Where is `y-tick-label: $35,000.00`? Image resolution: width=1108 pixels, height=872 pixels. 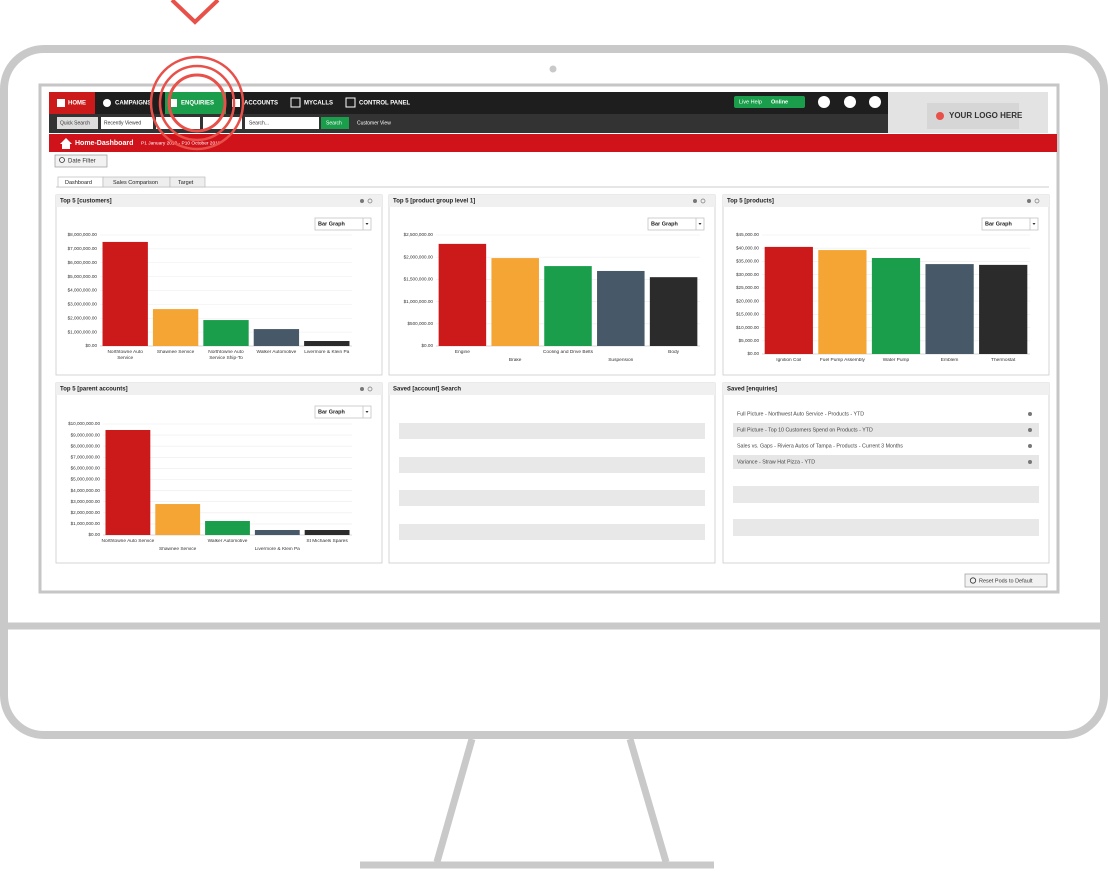 y-tick-label: $35,000.00 is located at coordinates (747, 261).